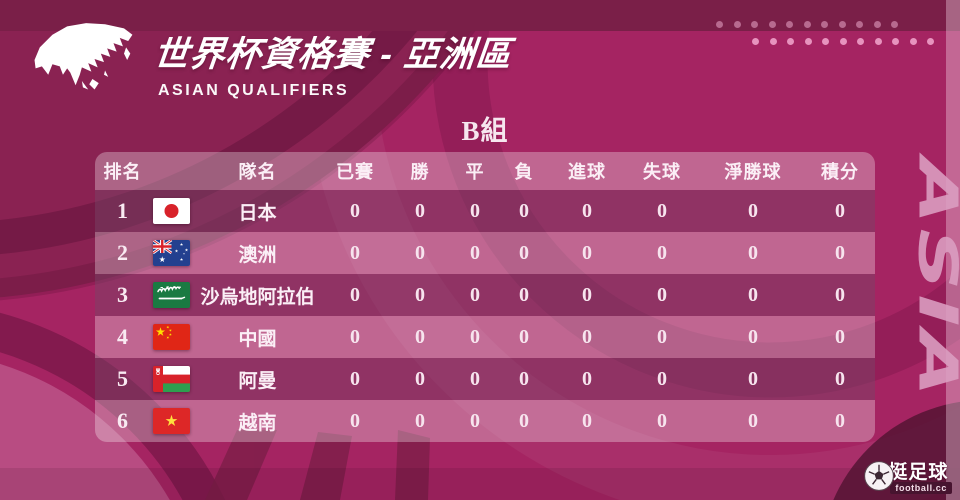  Describe the element at coordinates (355, 172) in the screenshot. I see `column-header-played: 已賽` at that location.